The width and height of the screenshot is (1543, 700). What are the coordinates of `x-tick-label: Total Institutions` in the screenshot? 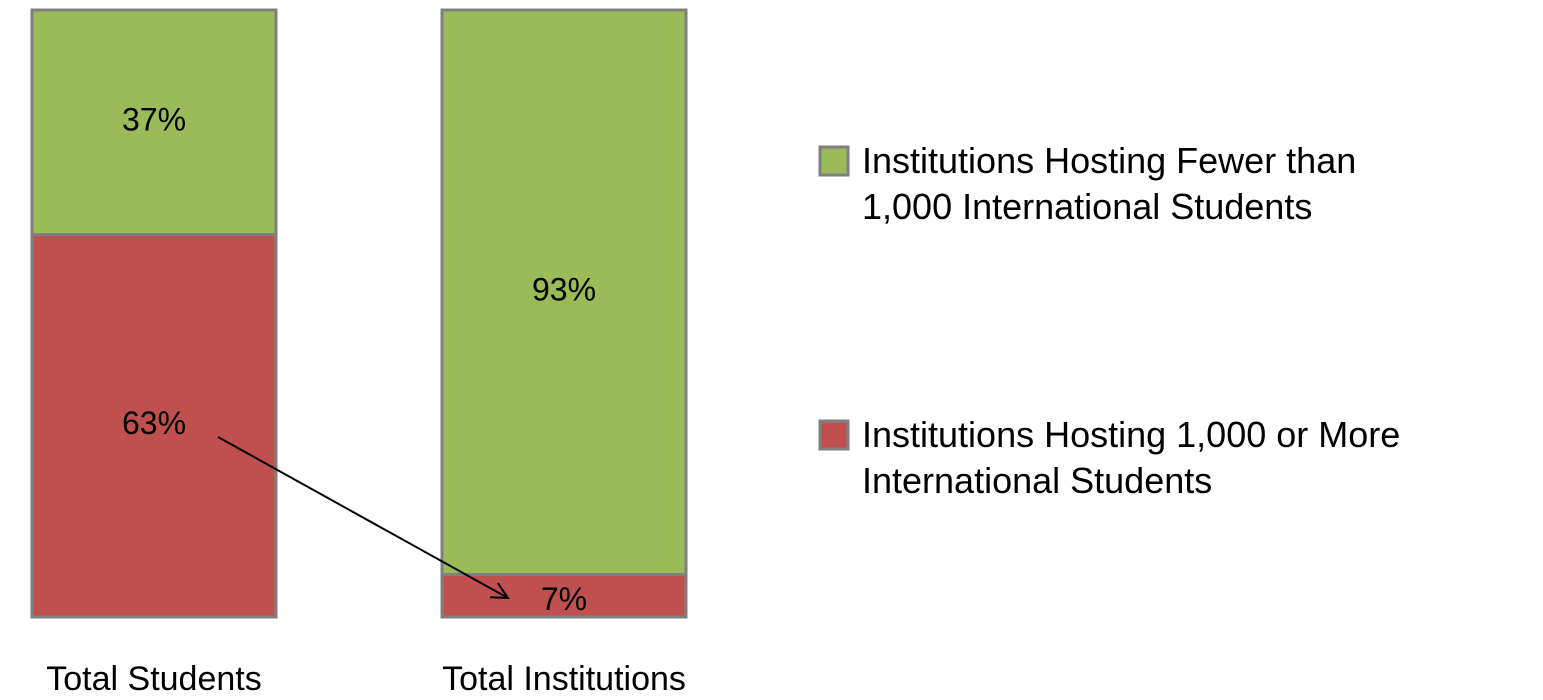 It's located at (564, 679).